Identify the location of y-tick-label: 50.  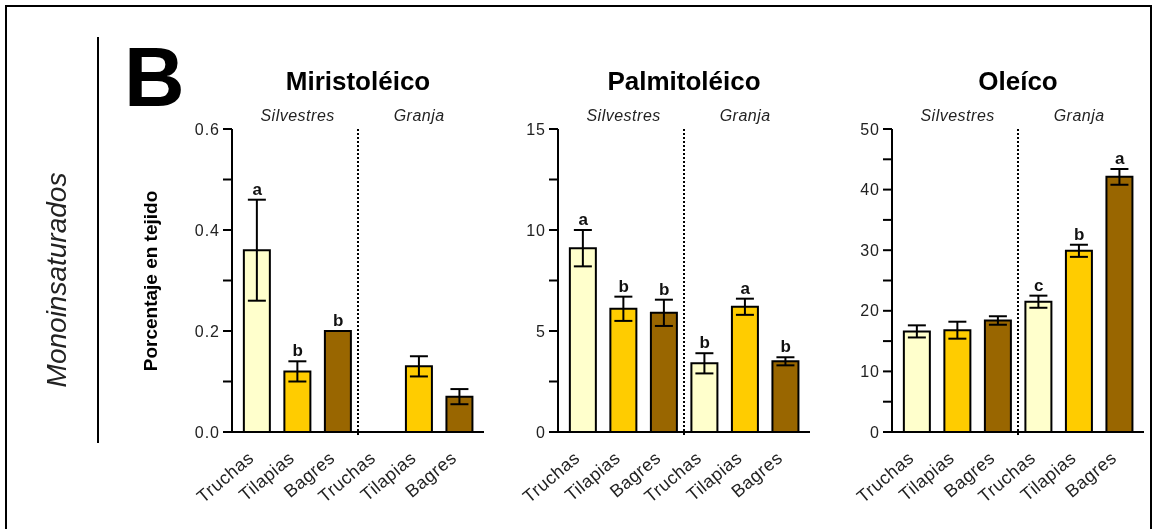
(870, 129).